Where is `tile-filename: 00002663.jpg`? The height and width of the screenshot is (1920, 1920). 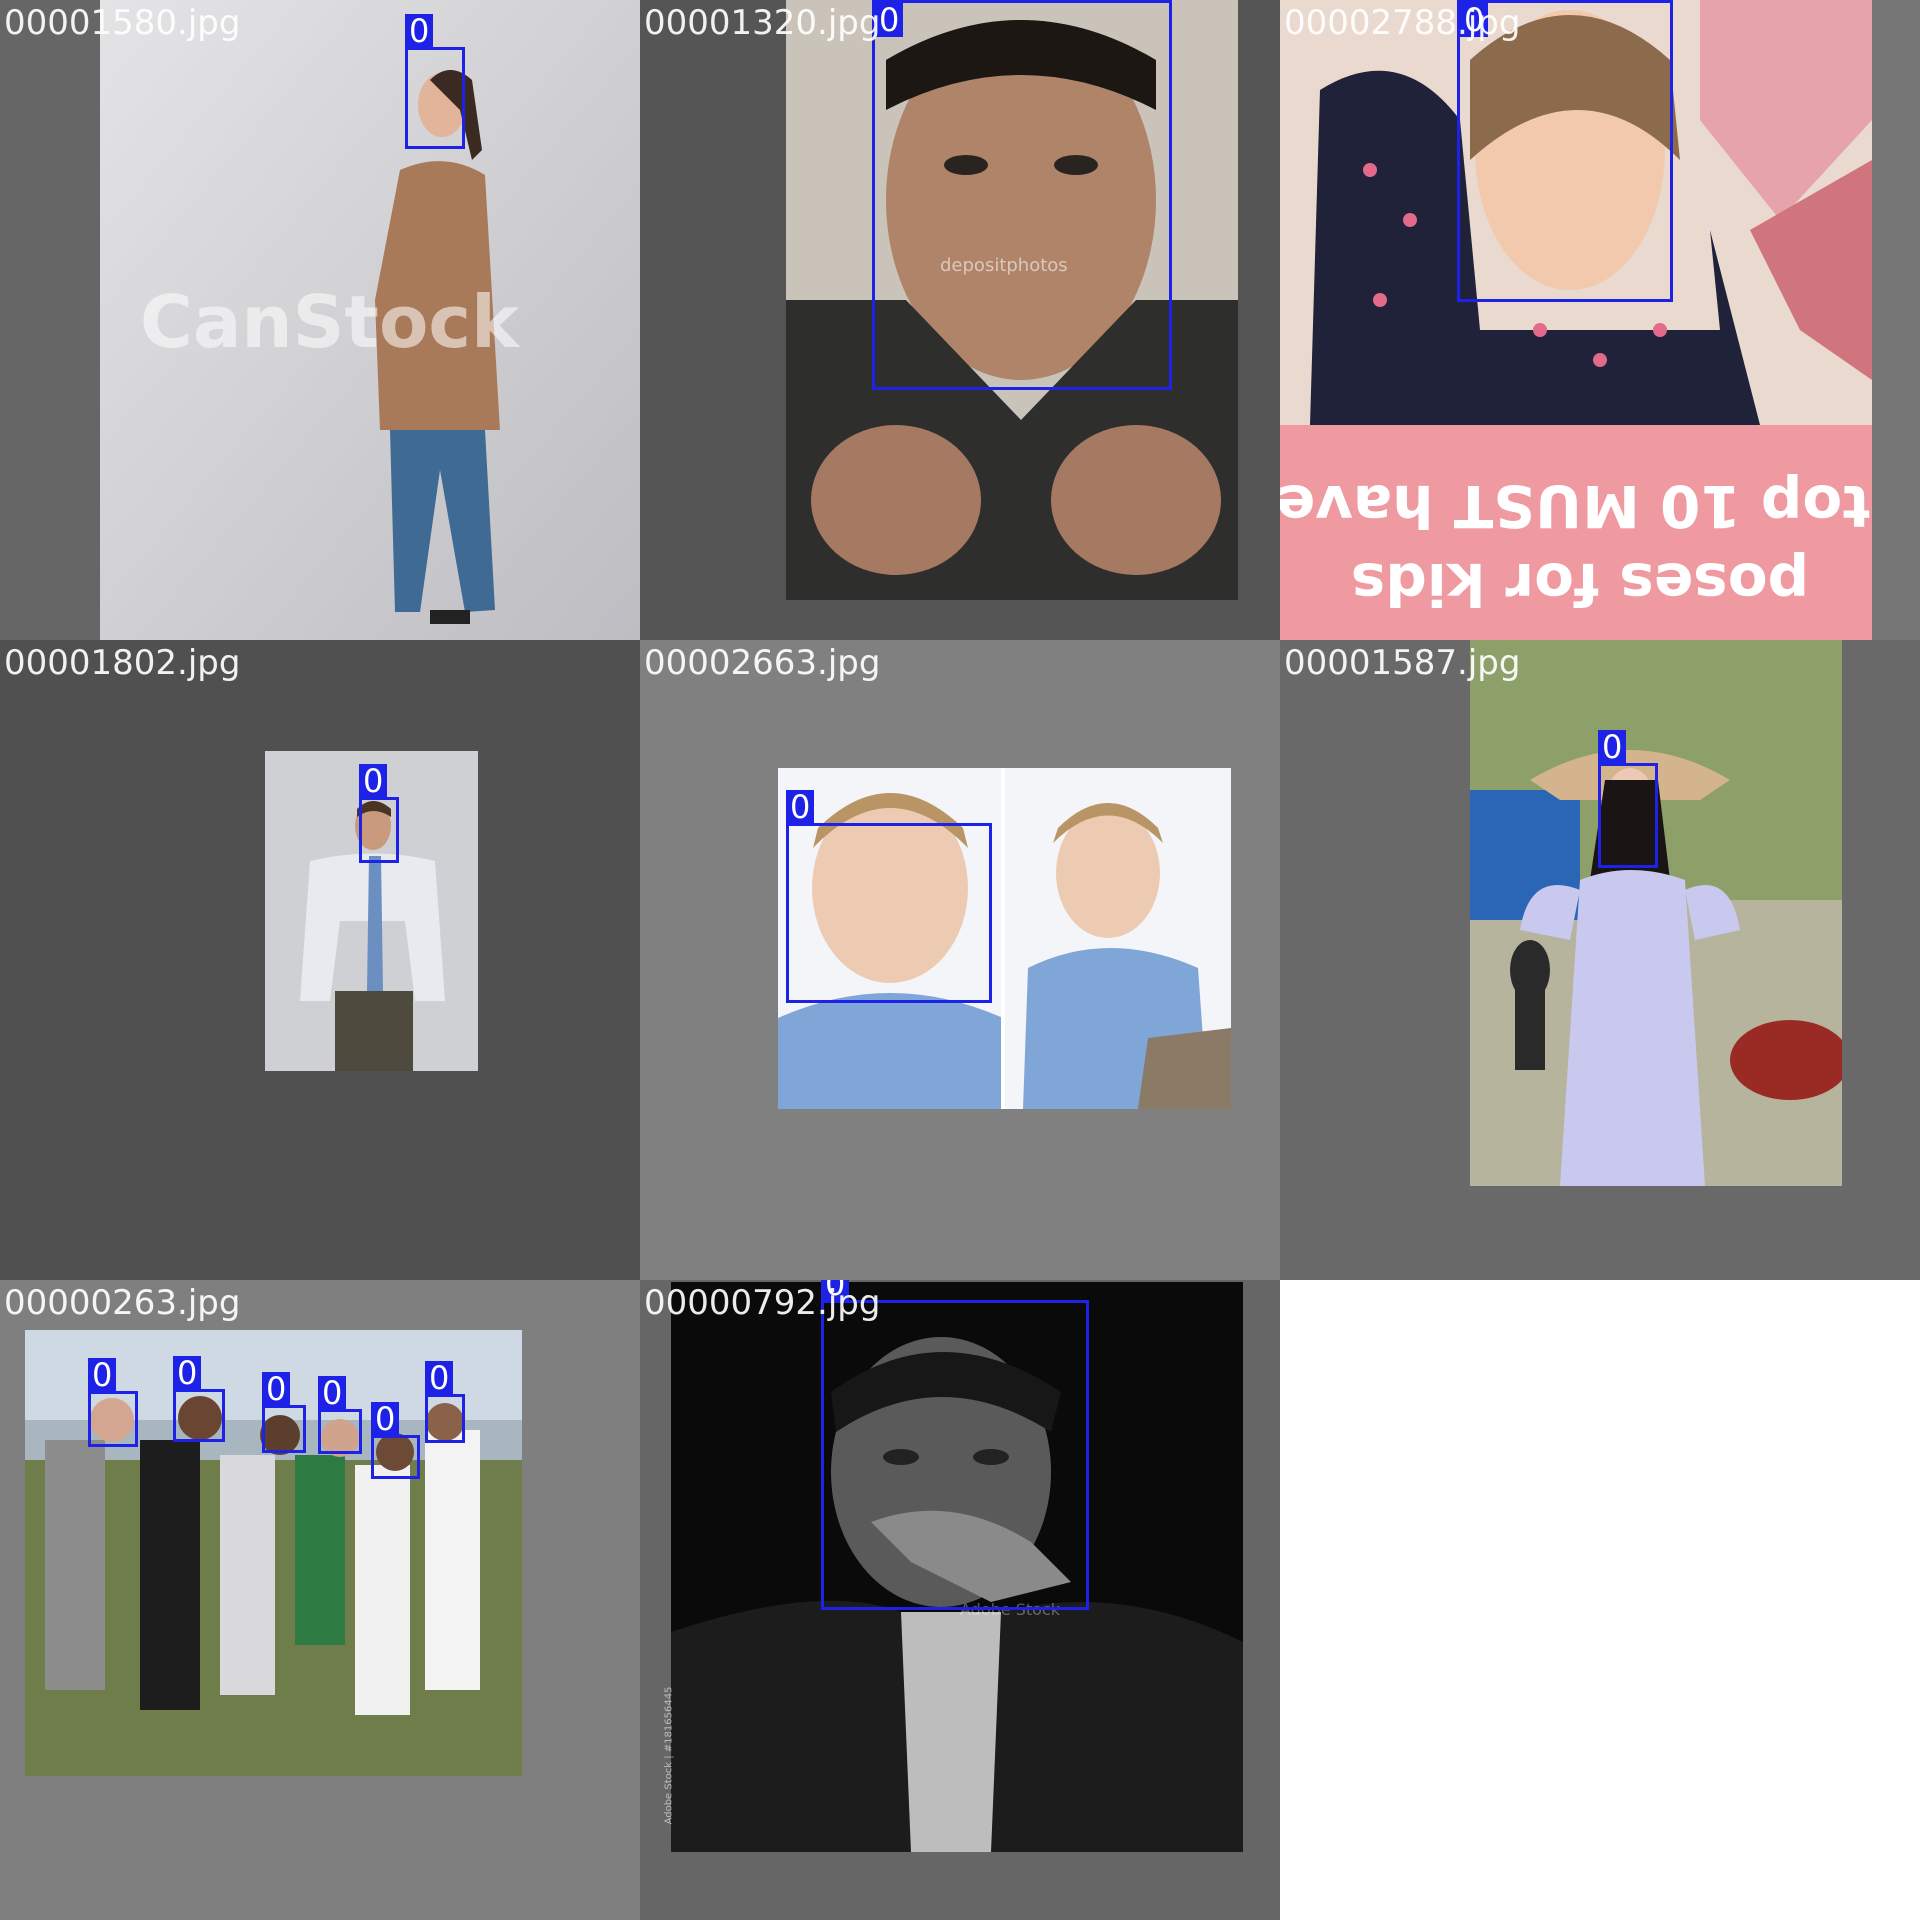
tile-filename: 00002663.jpg is located at coordinates (762, 663).